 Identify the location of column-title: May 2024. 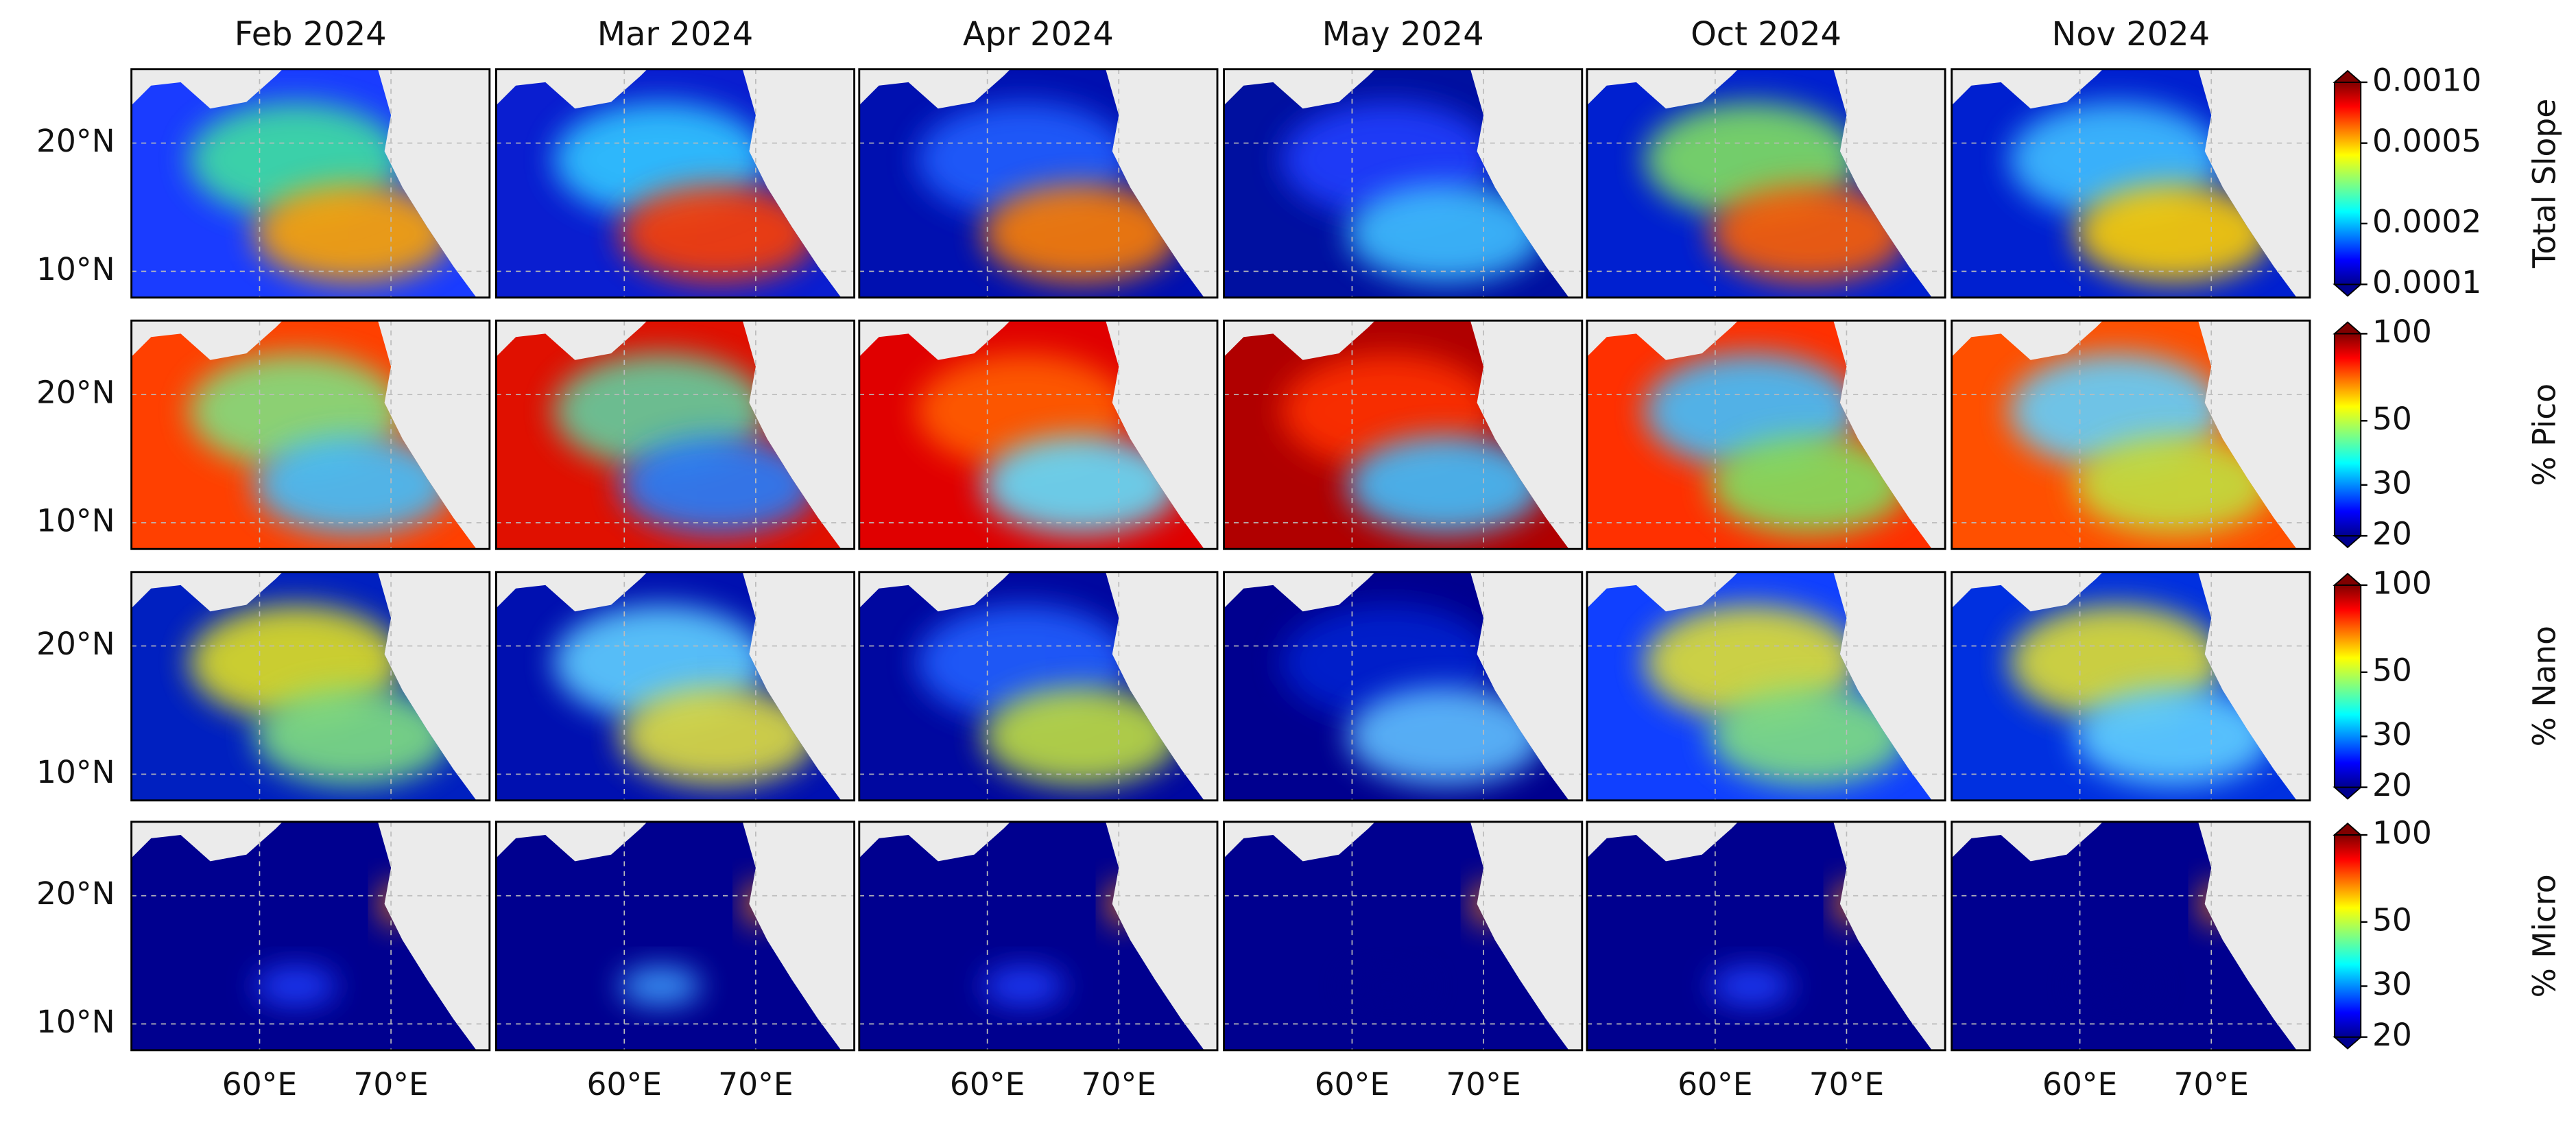
(1403, 35).